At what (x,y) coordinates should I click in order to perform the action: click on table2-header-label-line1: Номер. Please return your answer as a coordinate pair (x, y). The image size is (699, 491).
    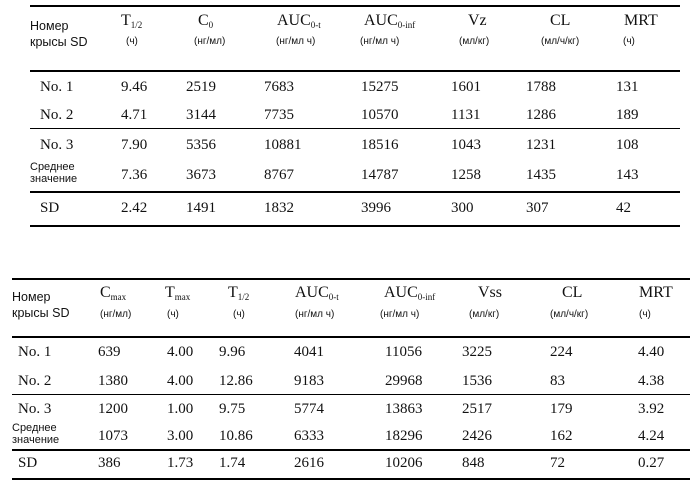
    Looking at the image, I should click on (31, 297).